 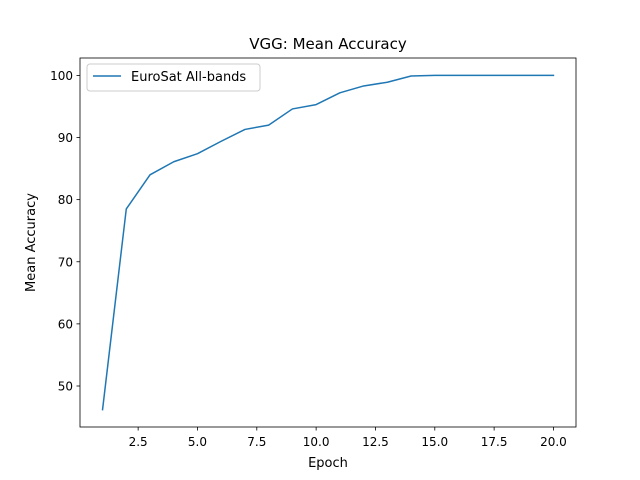 I want to click on y-tick-label: 80, so click(x=65, y=200).